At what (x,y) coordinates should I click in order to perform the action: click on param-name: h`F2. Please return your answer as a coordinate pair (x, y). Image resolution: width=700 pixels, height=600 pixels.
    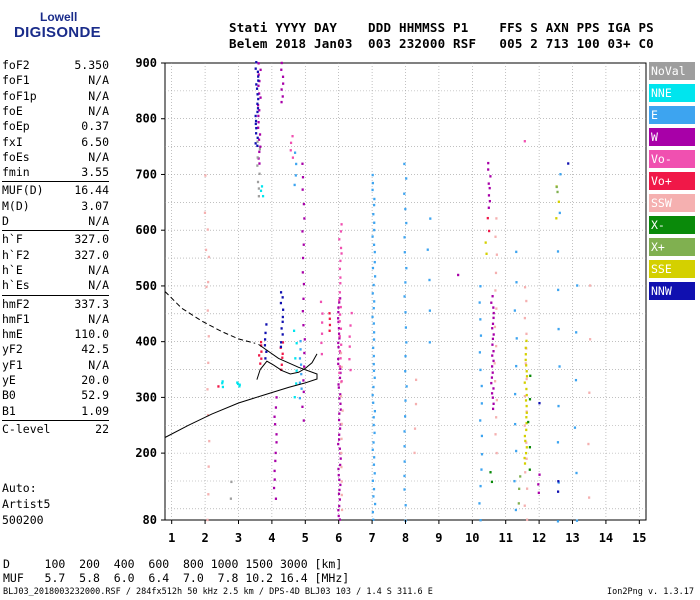
    Looking at the image, I should click on (16, 254).